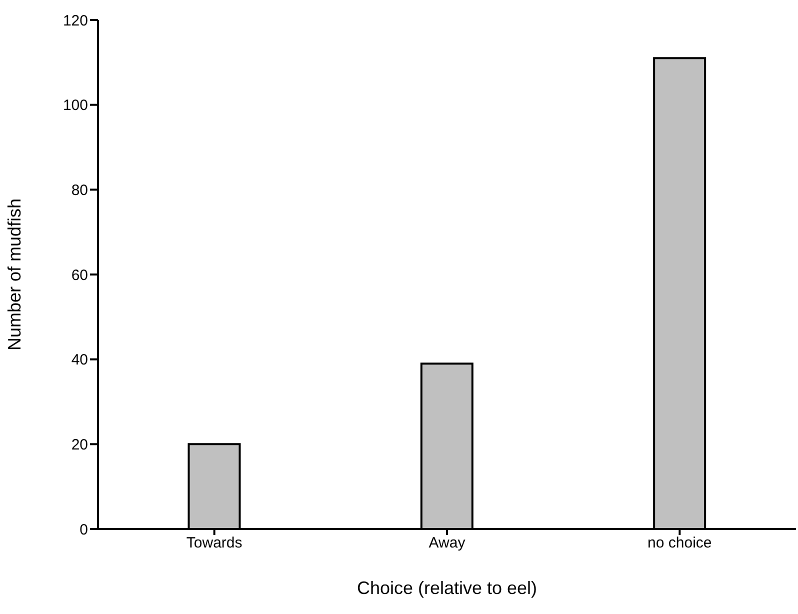  I want to click on x-tick-label: Away, so click(447, 543).